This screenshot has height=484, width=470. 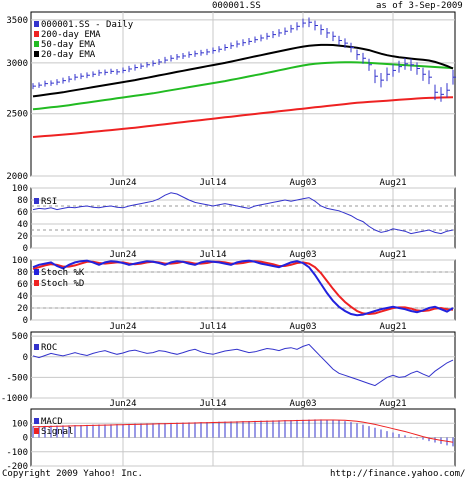 I want to click on legend-signal-swatch, so click(x=36, y=431).